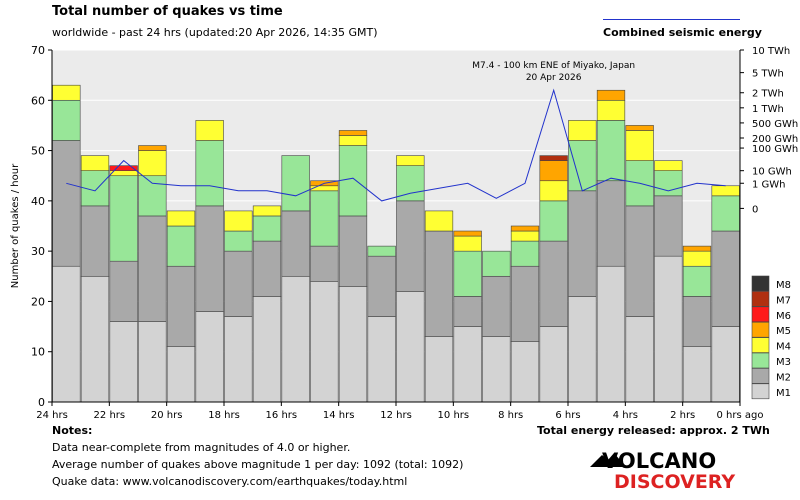 This screenshot has height=500, width=800. I want to click on y-tick-label: 60, so click(38, 100).